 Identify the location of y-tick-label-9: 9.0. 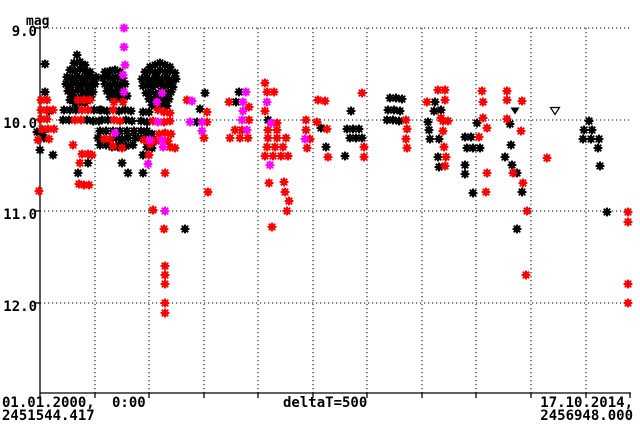
(24, 32).